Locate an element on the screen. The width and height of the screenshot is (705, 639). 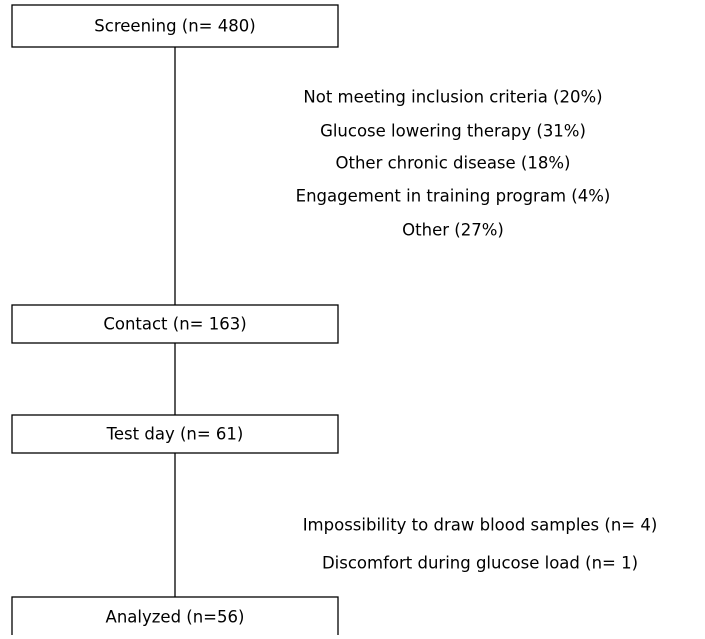
node-label: Test day (n= 61) is located at coordinates (175, 434).